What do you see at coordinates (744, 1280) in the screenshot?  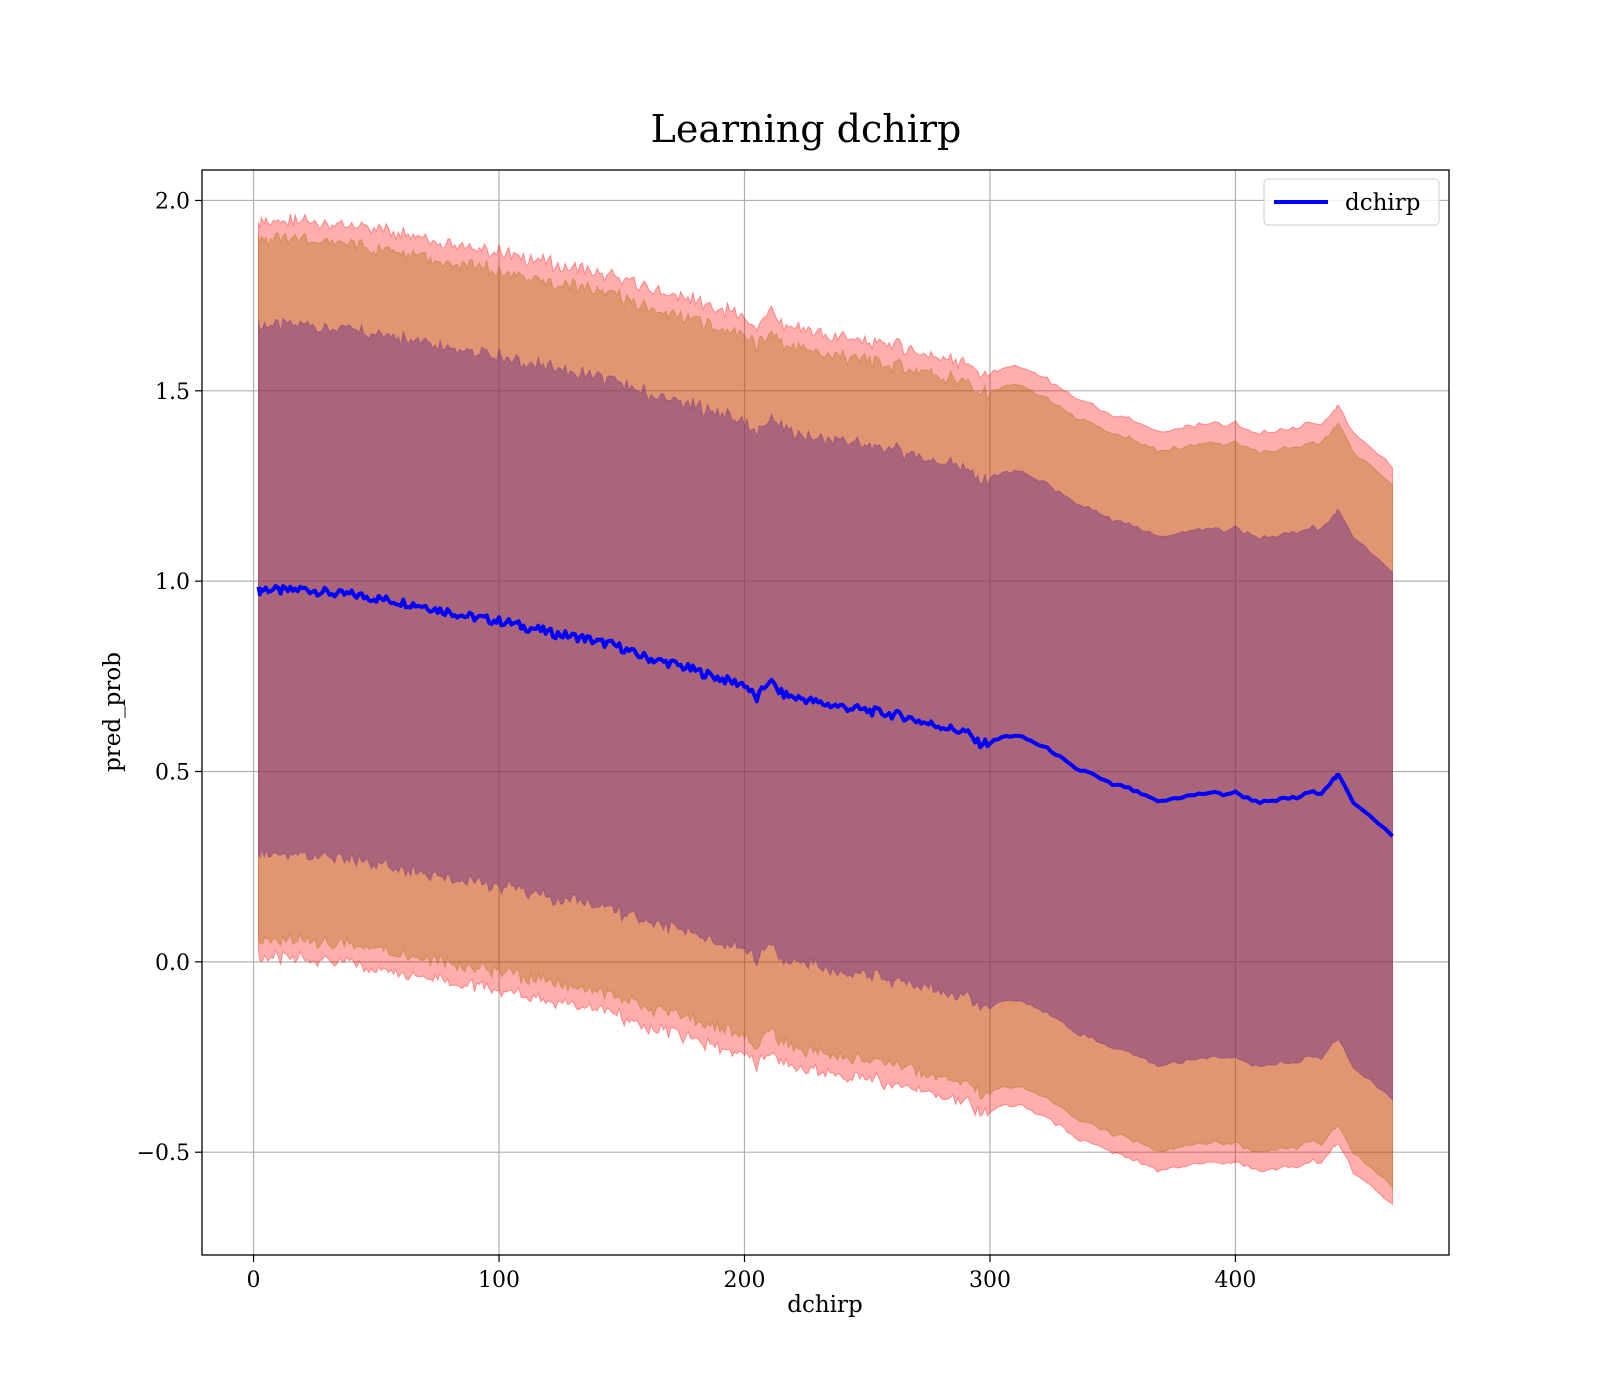 I see `x-tick-label: 200` at bounding box center [744, 1280].